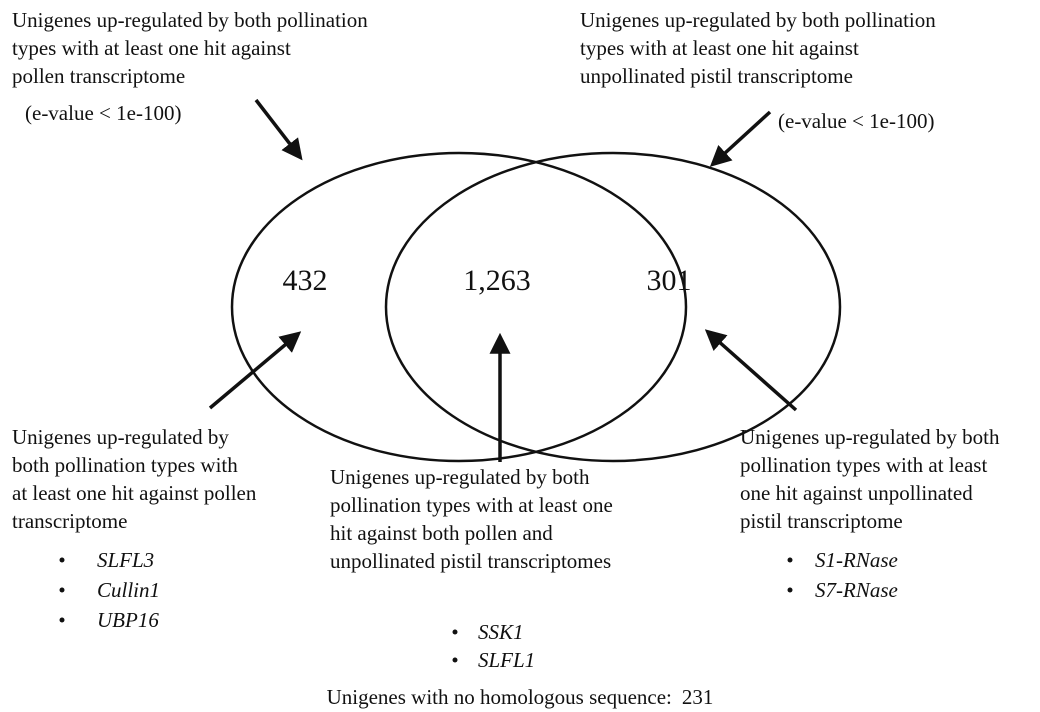 This screenshot has height=712, width=1040. I want to click on description-line: unpollinated pistil transcriptomes, so click(470, 561).